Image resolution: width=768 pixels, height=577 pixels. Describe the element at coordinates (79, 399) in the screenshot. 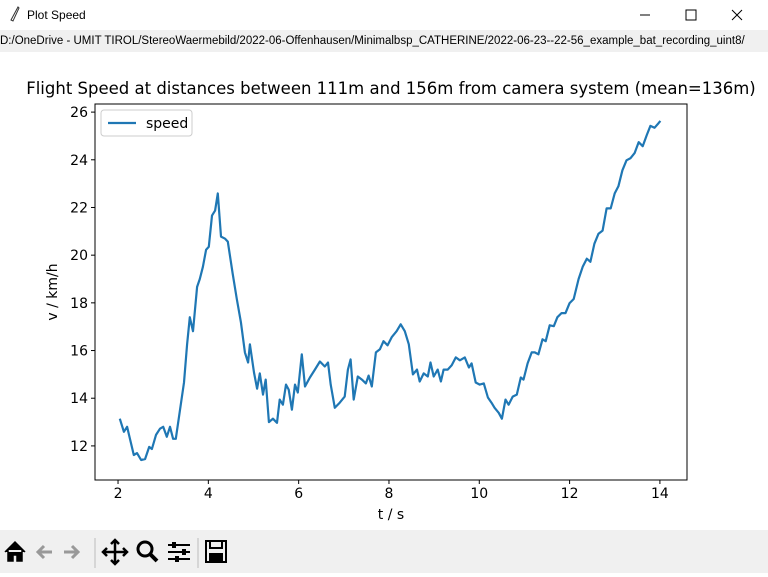

I see `y-tick-label: 14` at that location.